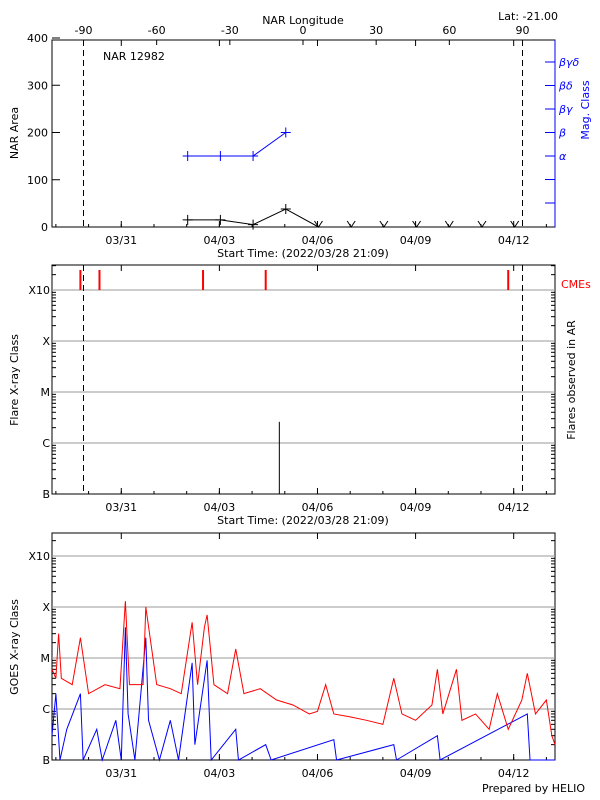 This screenshot has width=600, height=800. What do you see at coordinates (44, 227) in the screenshot?
I see `y-tick-label: 0` at bounding box center [44, 227].